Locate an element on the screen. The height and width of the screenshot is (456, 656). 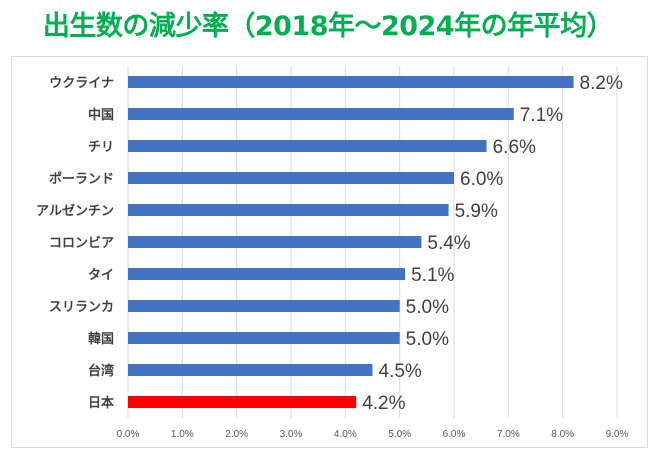
category-label: アルゼンチン is located at coordinates (75, 211).